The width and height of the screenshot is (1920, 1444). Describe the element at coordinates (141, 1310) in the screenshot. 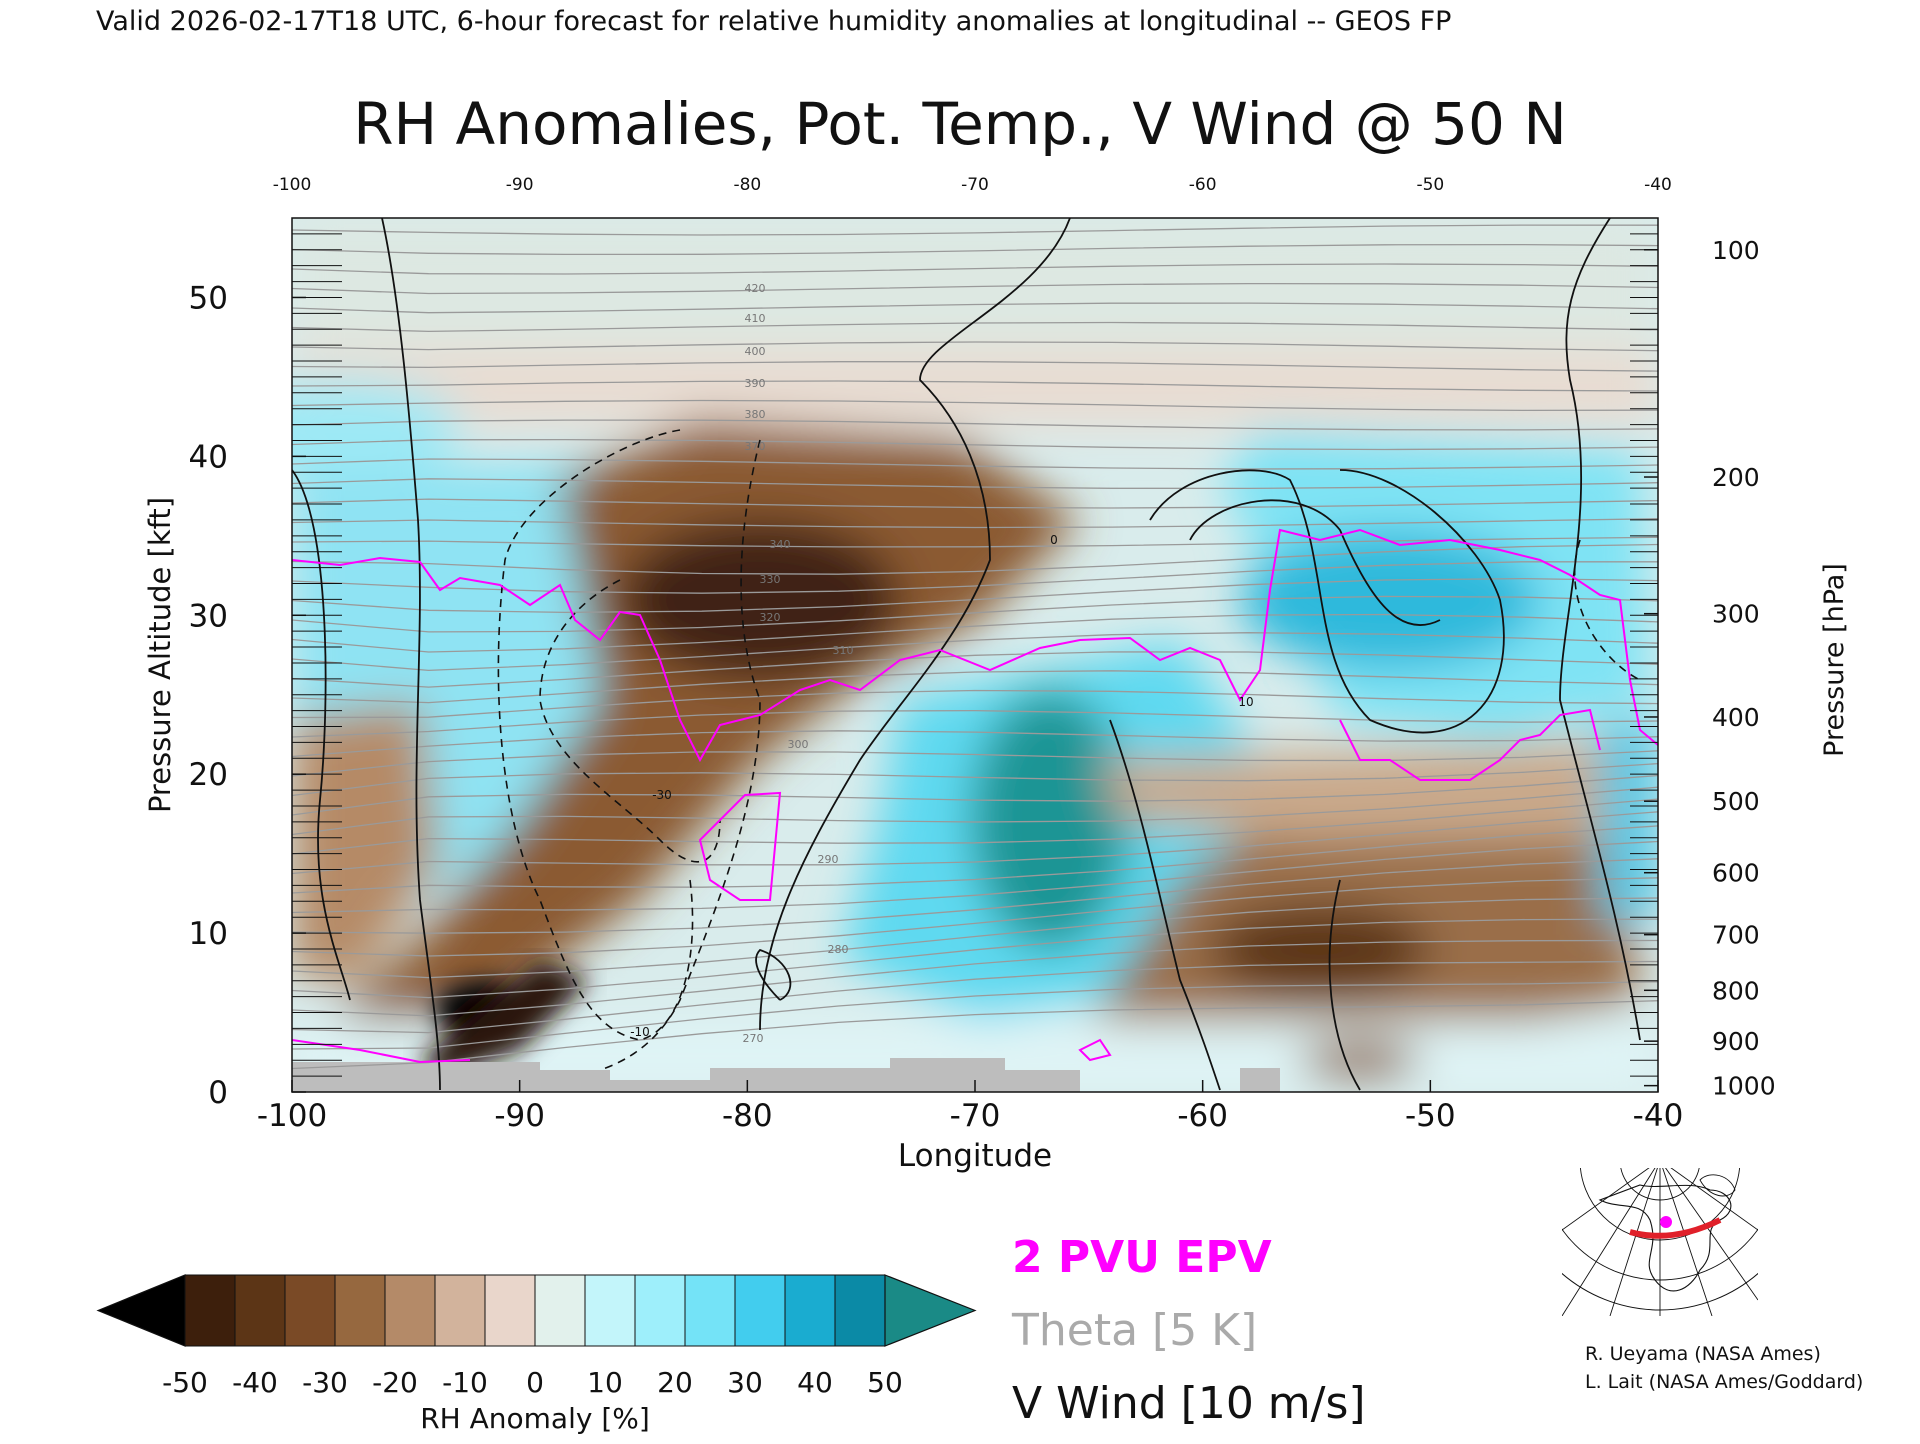

I see `colorbar-min-arrow` at that location.